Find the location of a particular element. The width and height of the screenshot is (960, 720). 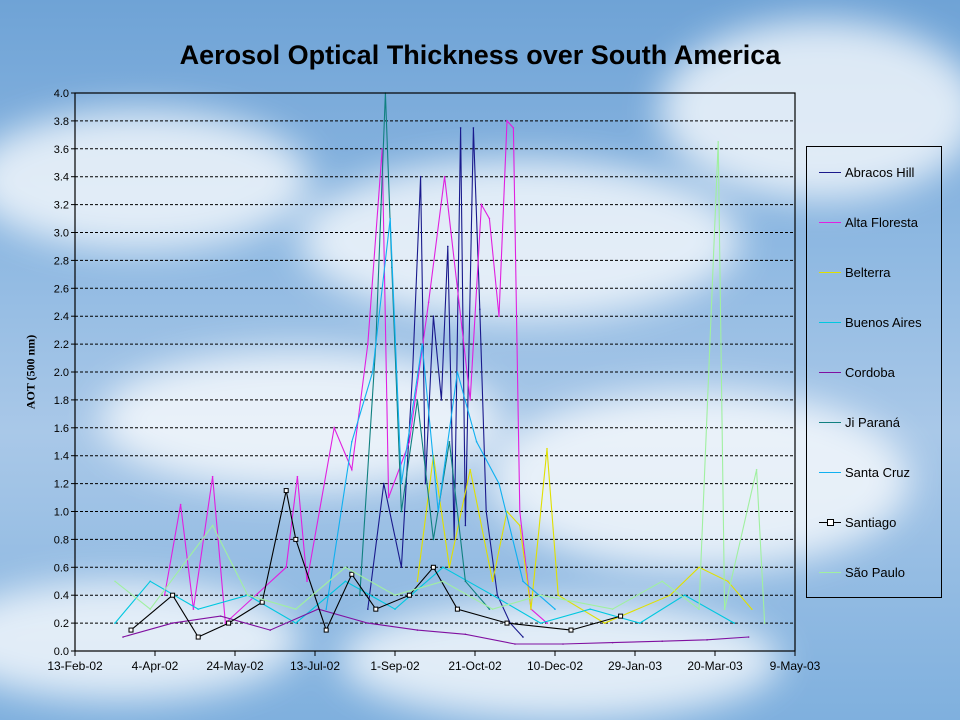

y-tick-label: 1.6 is located at coordinates (61, 429).